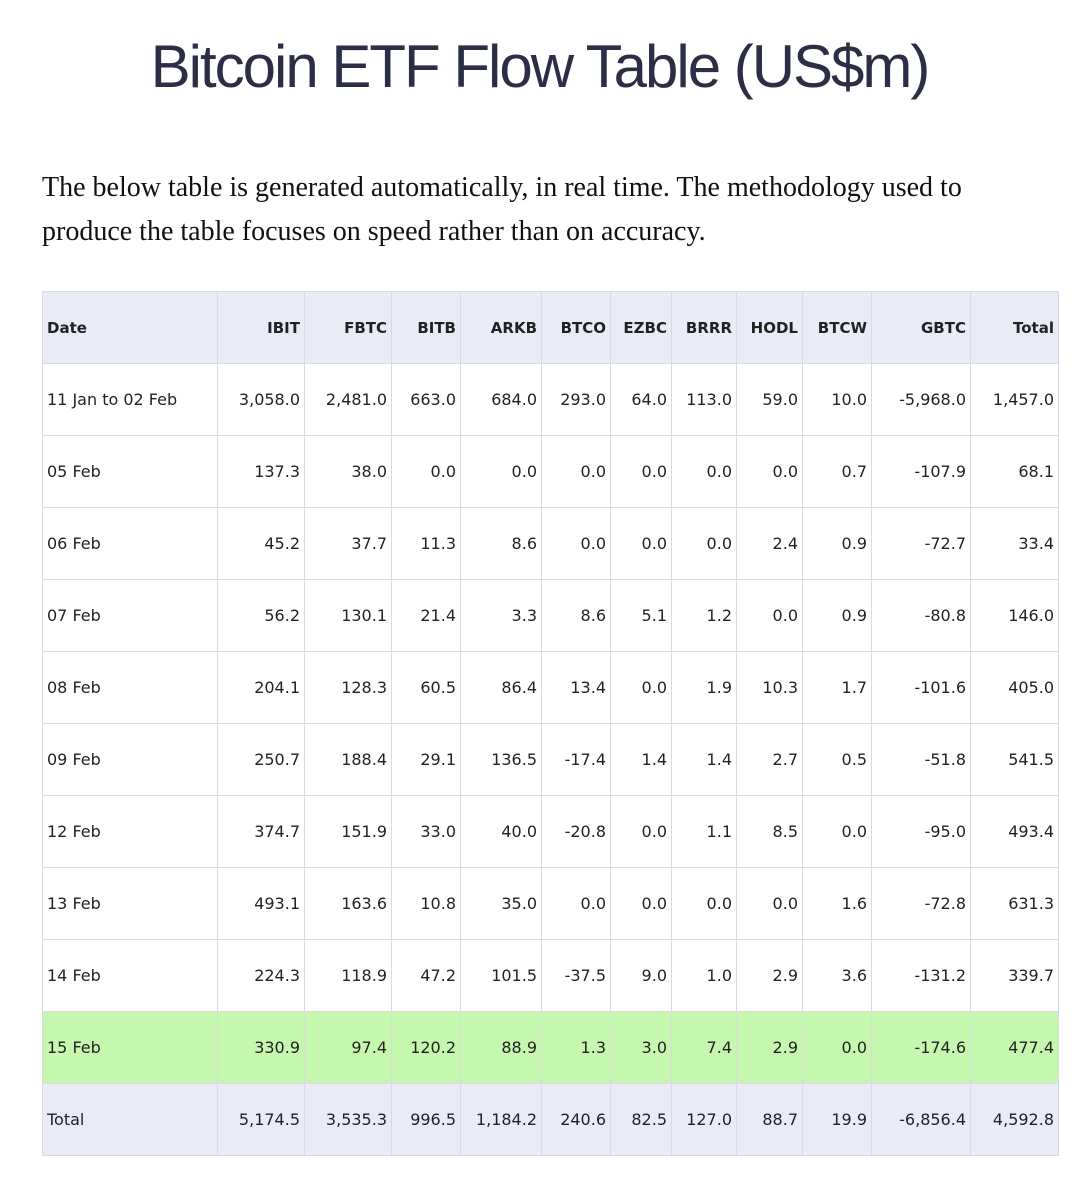 The image size is (1079, 1200). Describe the element at coordinates (837, 687) in the screenshot. I see `flow-cell: 1.7` at that location.